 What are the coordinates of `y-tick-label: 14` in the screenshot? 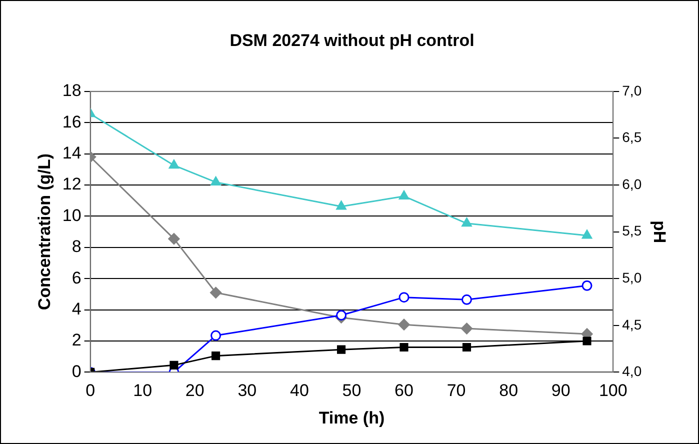 It's located at (72, 152).